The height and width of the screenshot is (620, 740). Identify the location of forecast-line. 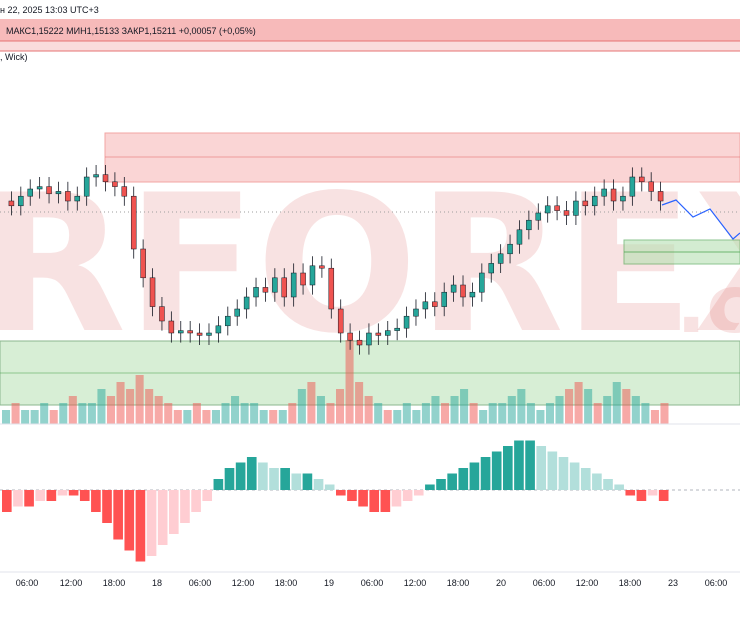
(700, 219).